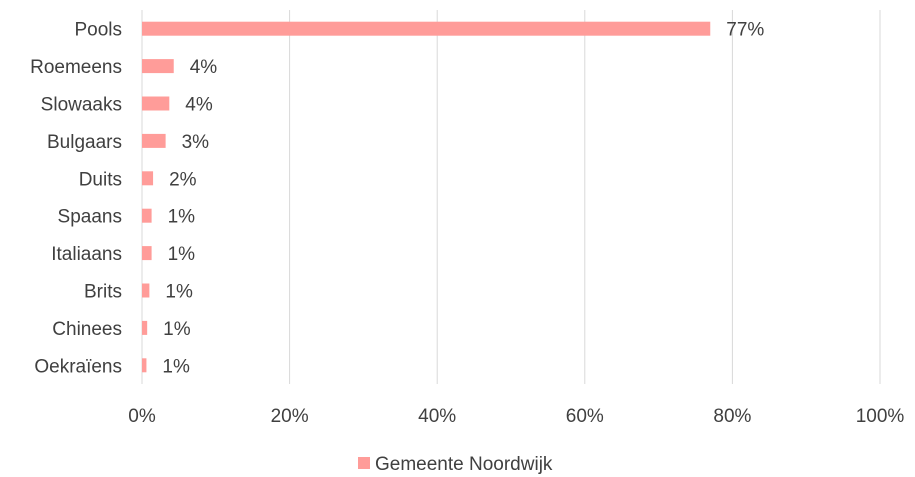 The width and height of the screenshot is (915, 477). What do you see at coordinates (147, 253) in the screenshot?
I see `bar-italiaans` at bounding box center [147, 253].